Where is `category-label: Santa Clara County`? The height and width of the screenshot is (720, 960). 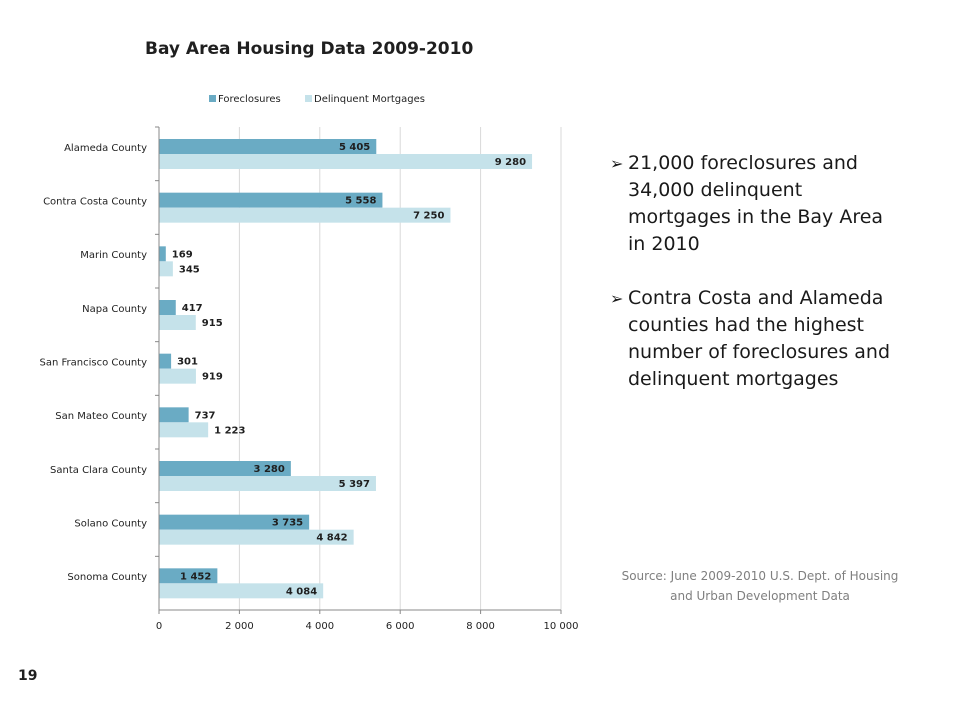 category-label: Santa Clara County is located at coordinates (98, 470).